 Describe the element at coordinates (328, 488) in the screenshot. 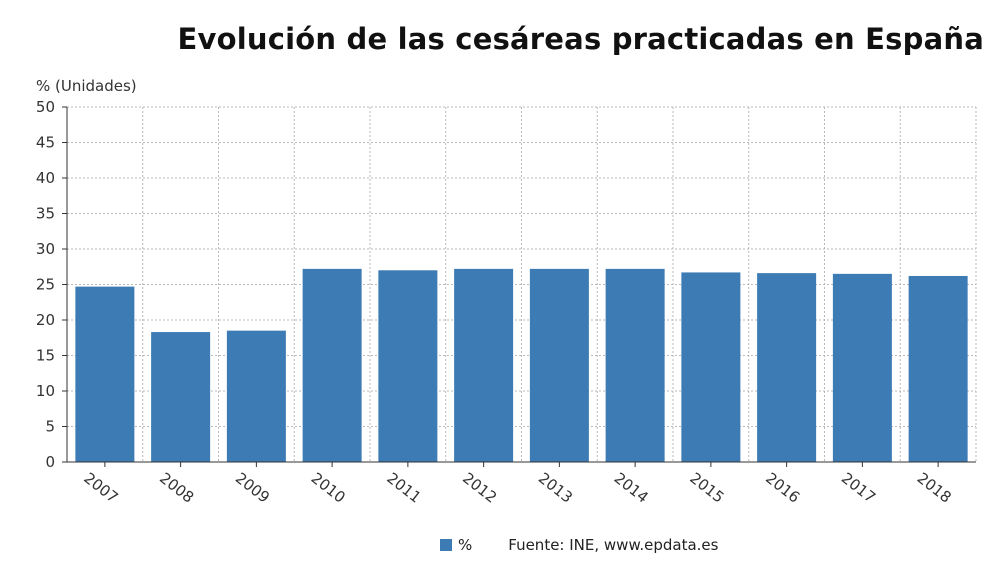

I see `x-tick-label: 2010` at that location.